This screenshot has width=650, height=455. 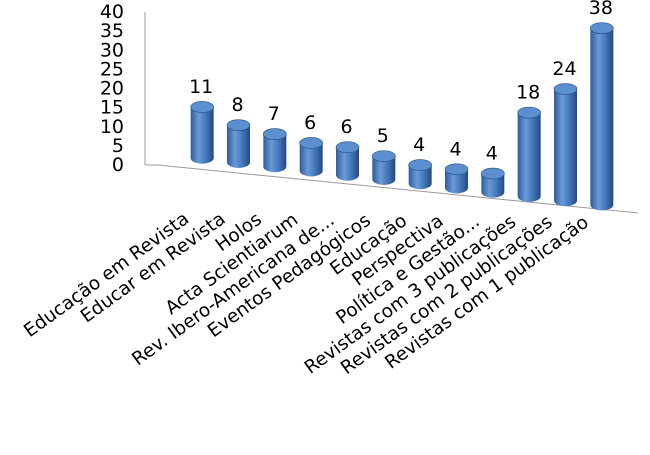 I want to click on y-tick-label: 30, so click(x=112, y=50).